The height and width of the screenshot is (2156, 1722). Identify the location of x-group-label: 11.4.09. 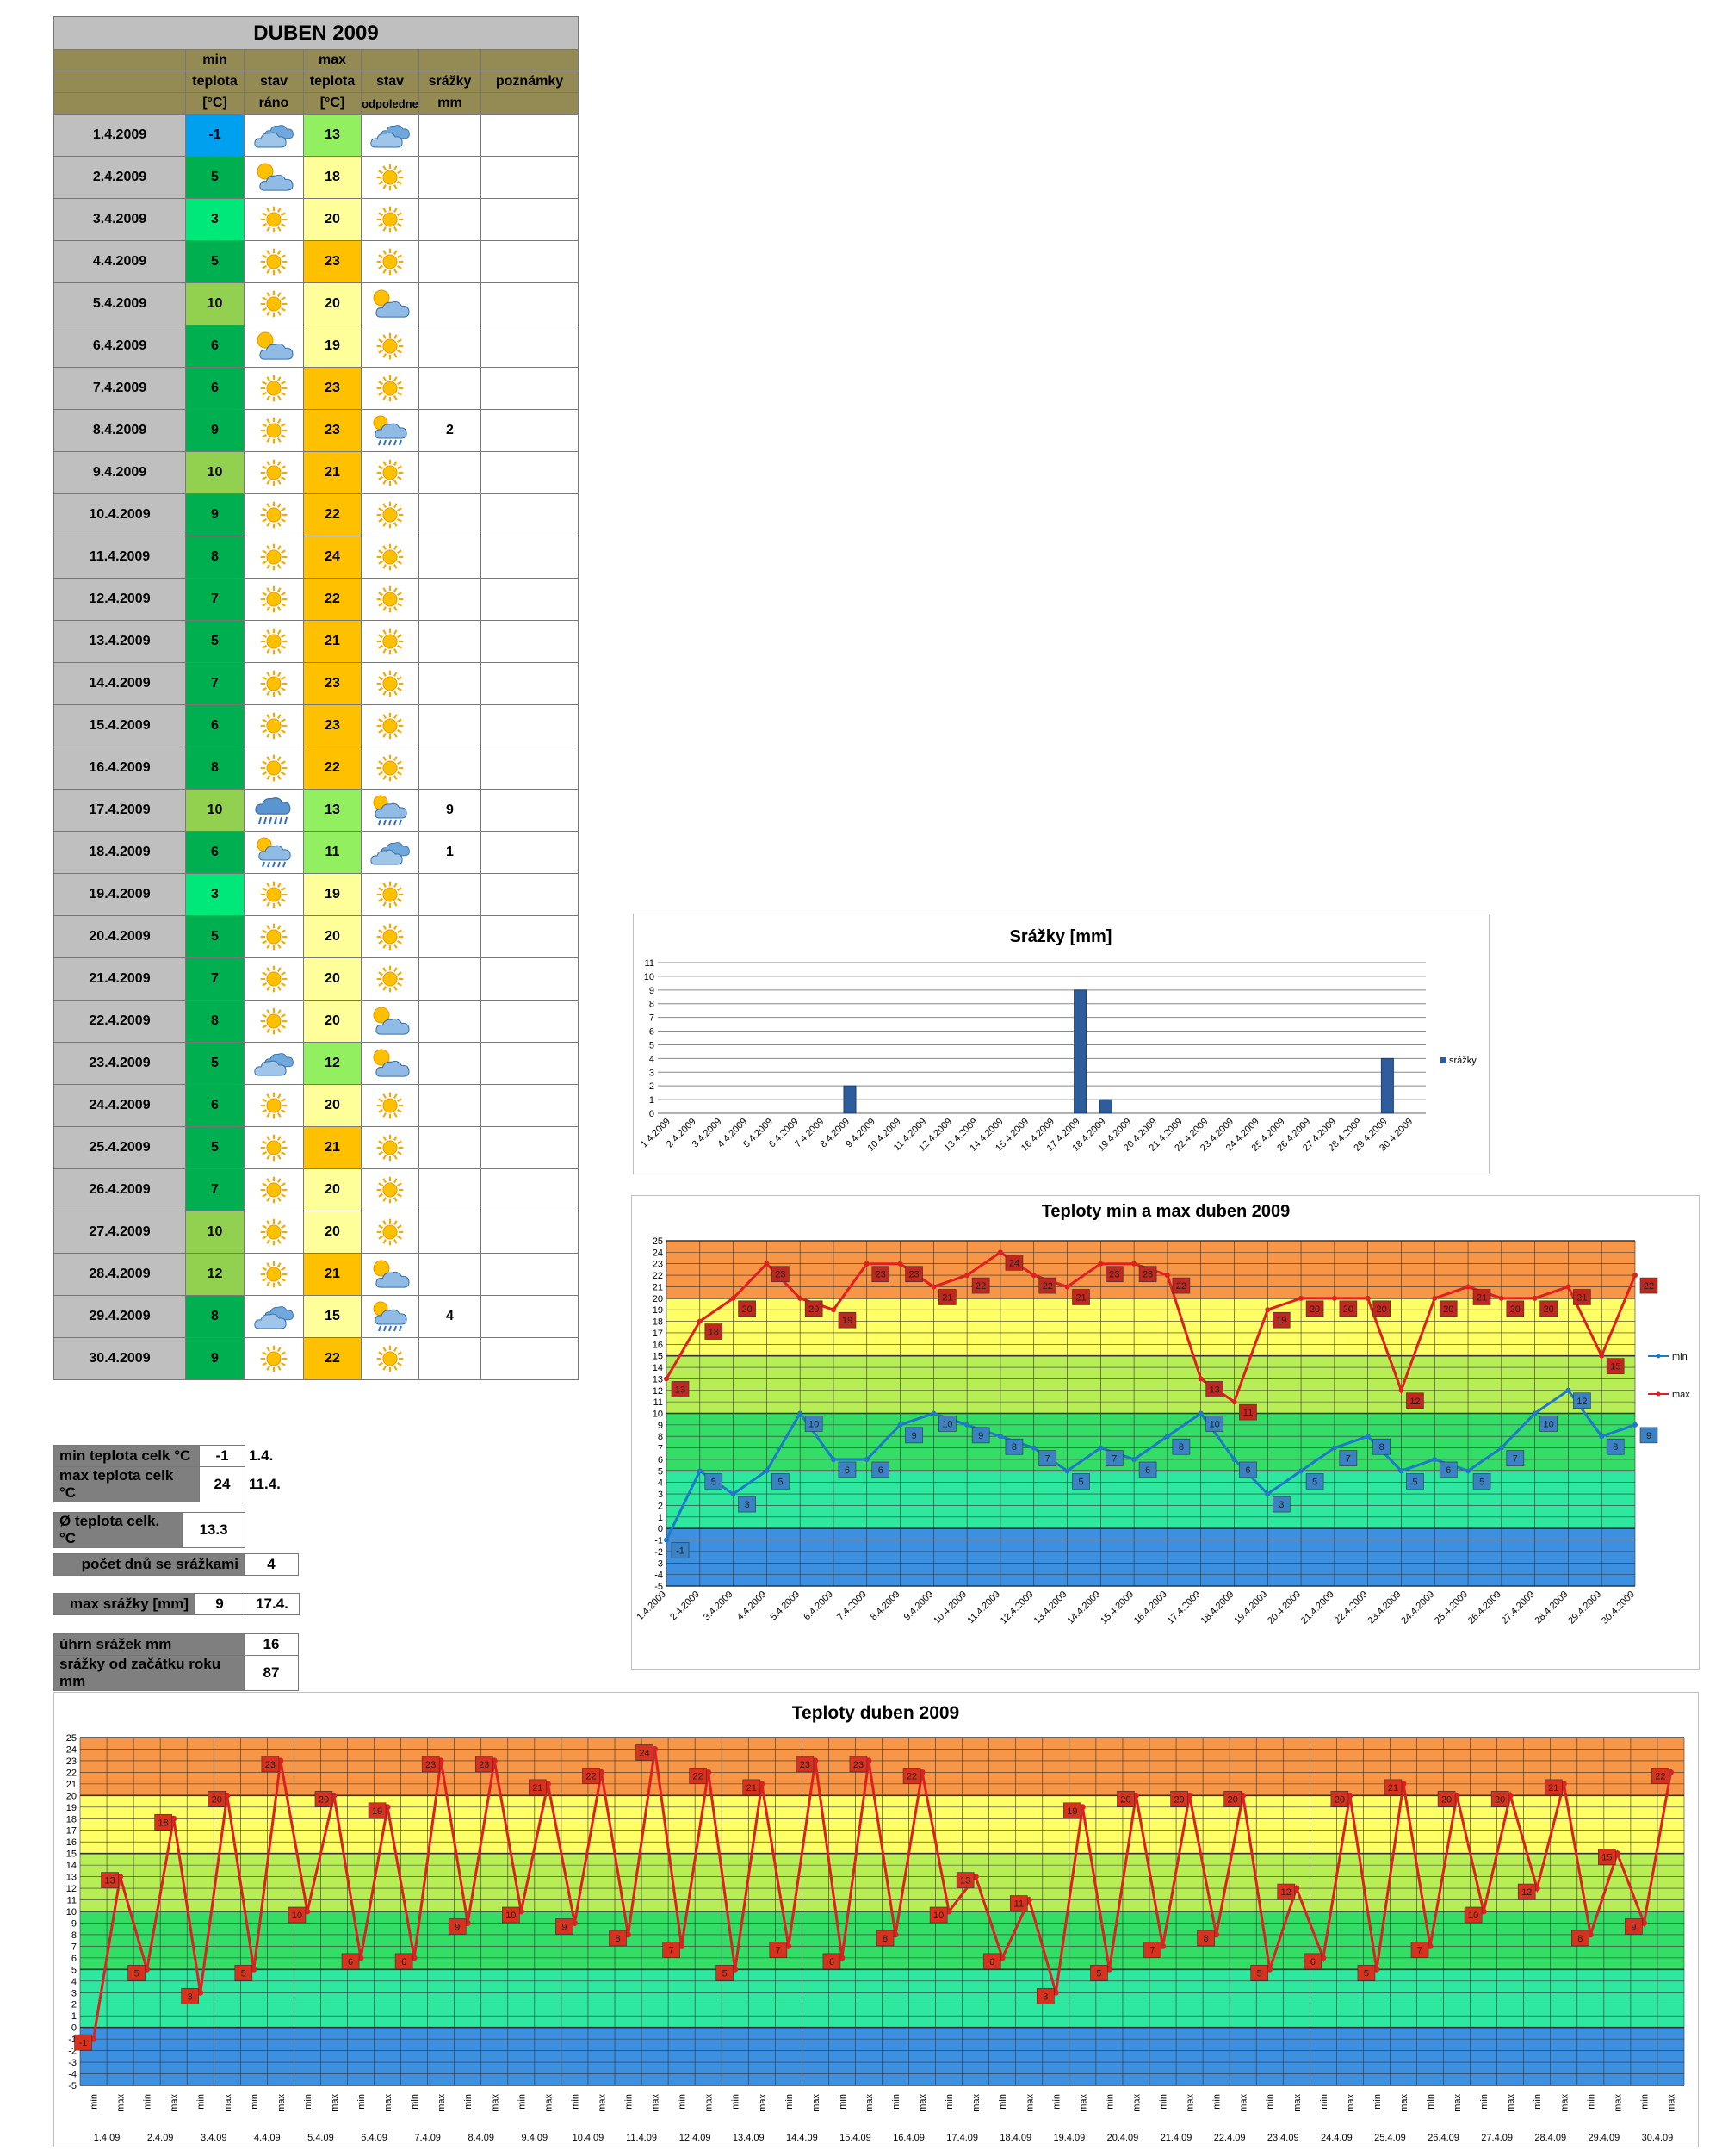
(641, 2138).